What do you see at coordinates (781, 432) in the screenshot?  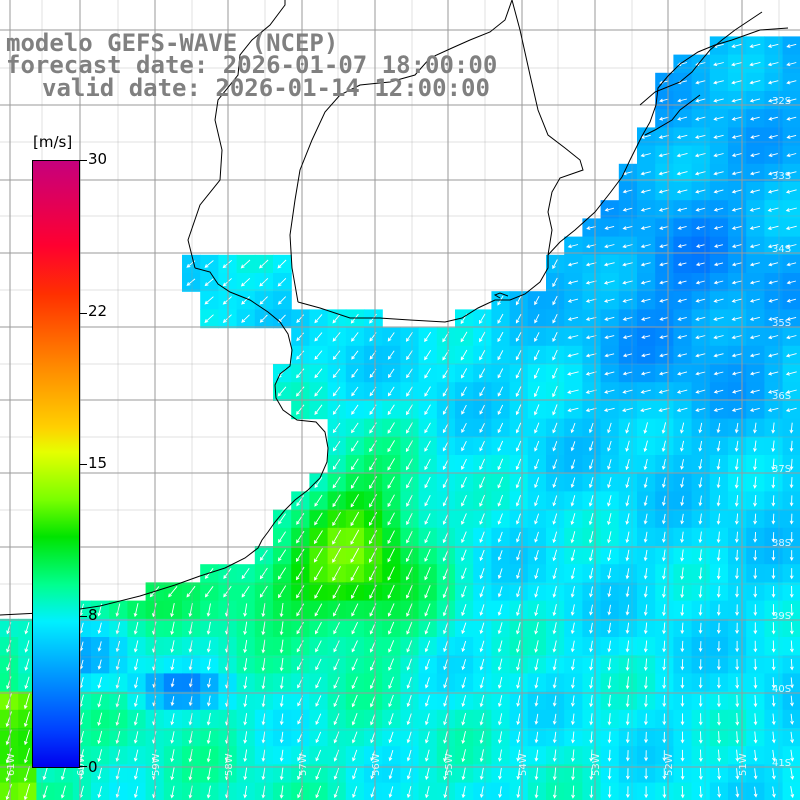 I see `latitude-labels: 32S 33S 34S 35S 36S 37S 38S 39S 40S 41S` at bounding box center [781, 432].